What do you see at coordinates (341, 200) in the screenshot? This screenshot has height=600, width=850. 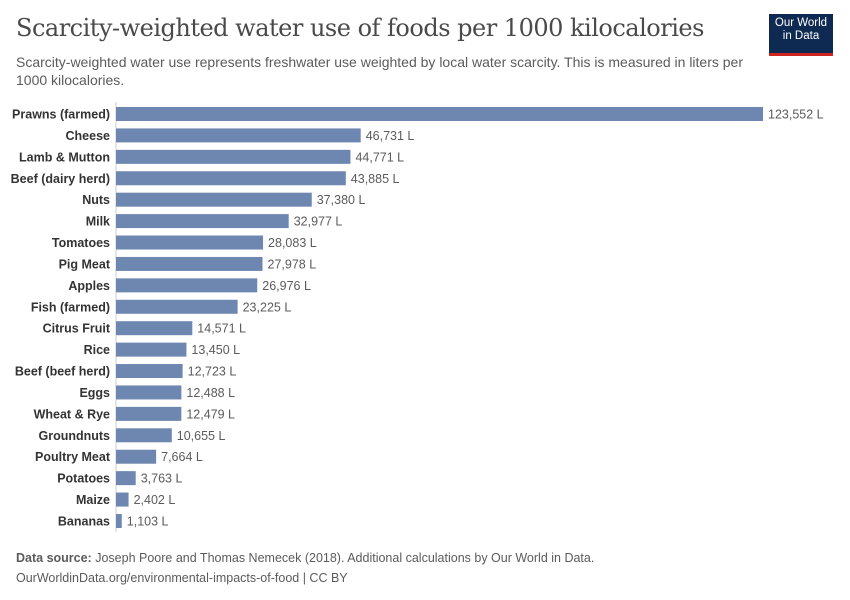 I see `value-label: 37,380 L` at bounding box center [341, 200].